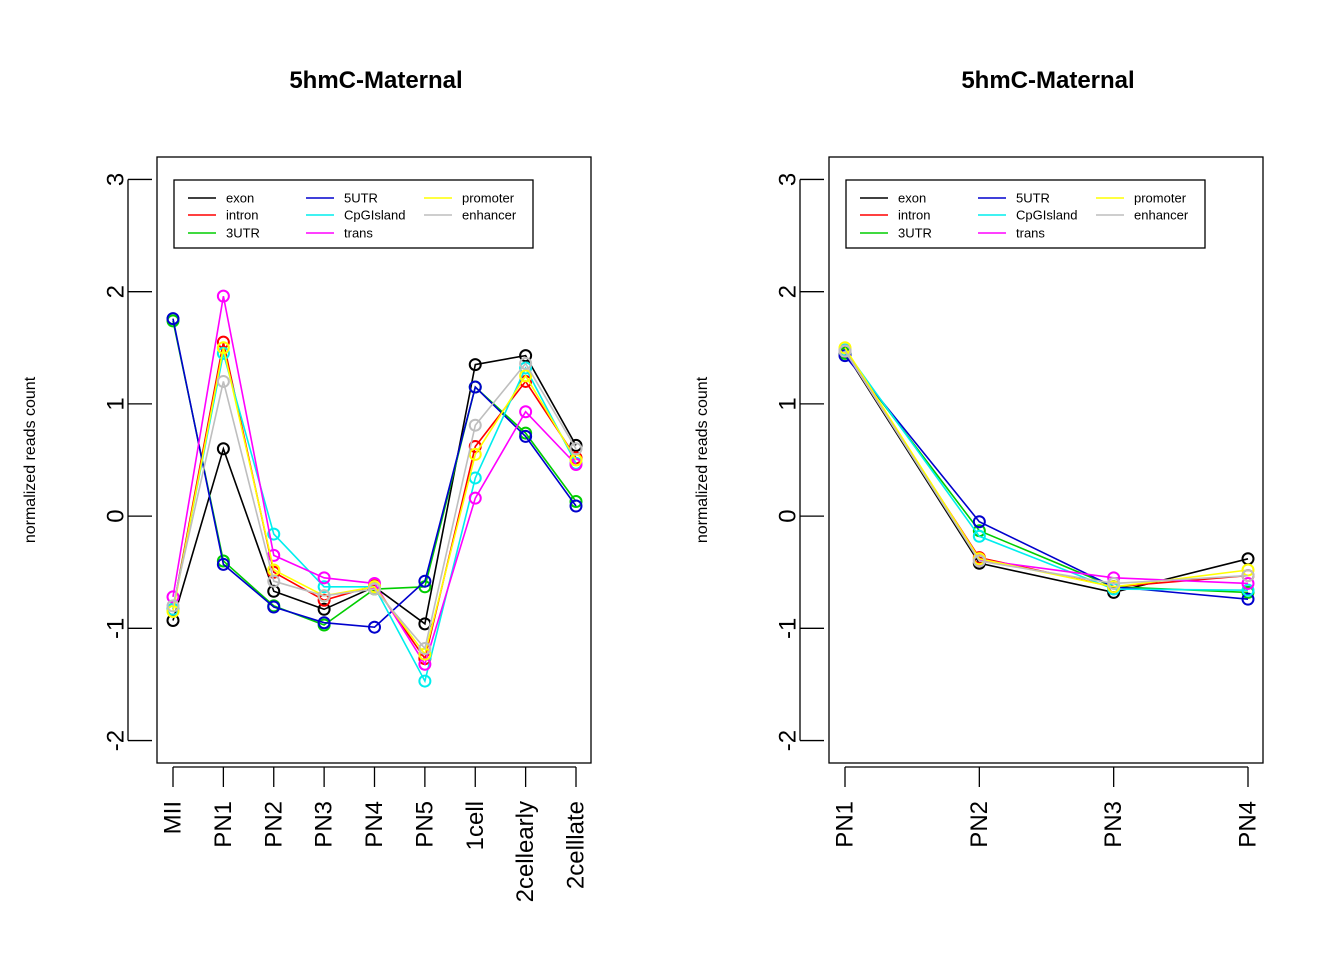 The width and height of the screenshot is (1344, 960). I want to click on series-intron, so click(1046, 469).